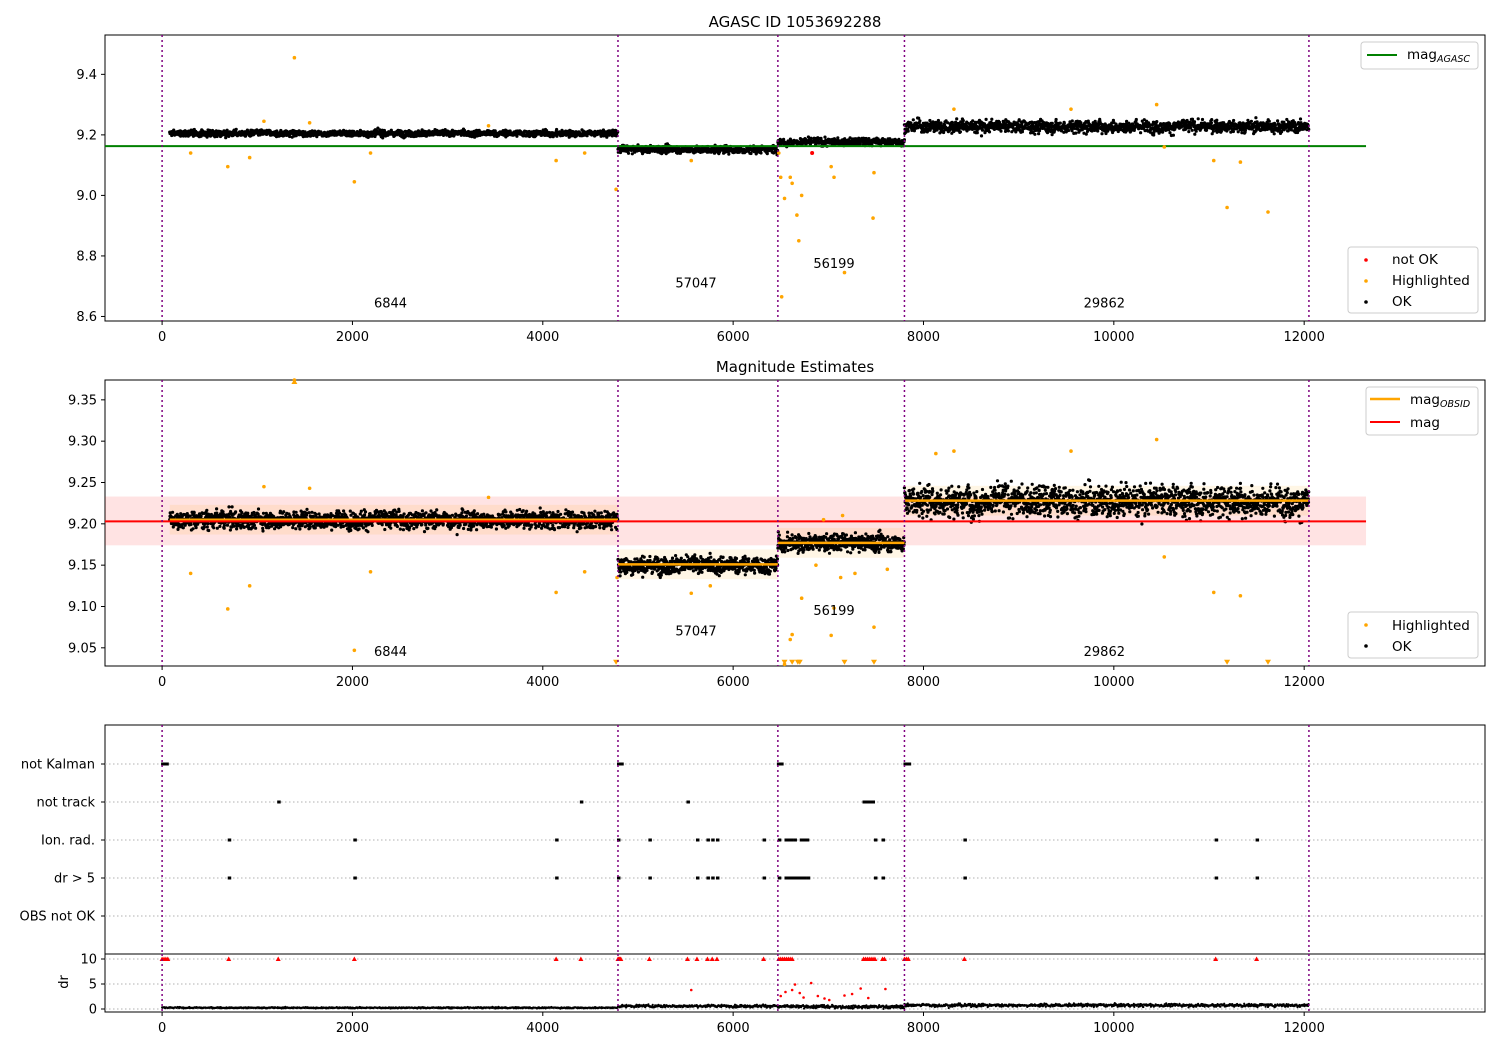 This screenshot has height=1050, width=1500. What do you see at coordinates (833, 611) in the screenshot?
I see `obsid-label: 56199` at bounding box center [833, 611].